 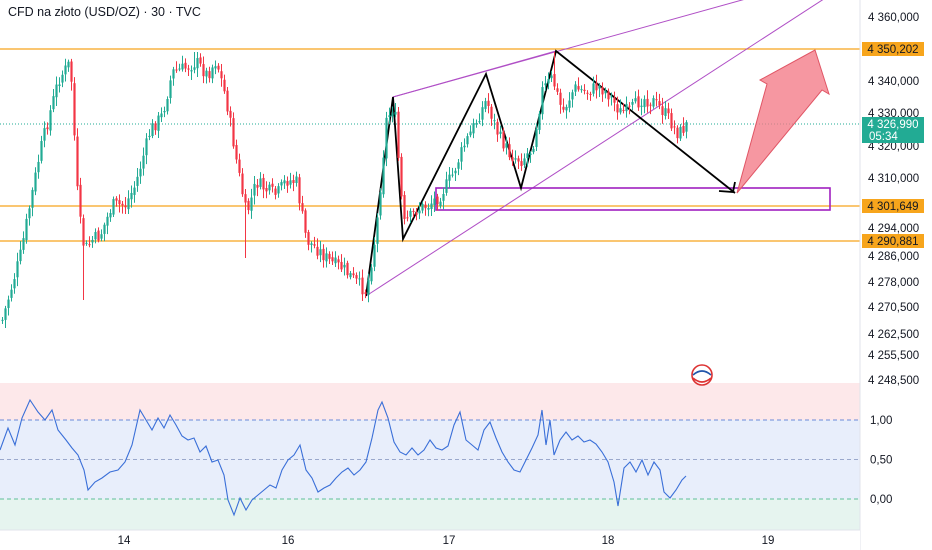 What do you see at coordinates (893, 241) in the screenshot?
I see `price-level-tag-3: 4 290,881` at bounding box center [893, 241].